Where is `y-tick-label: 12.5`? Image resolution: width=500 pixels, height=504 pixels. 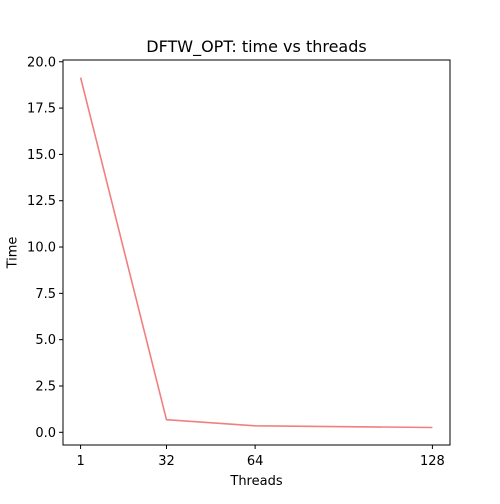 y-tick-label: 12.5 is located at coordinates (41, 201).